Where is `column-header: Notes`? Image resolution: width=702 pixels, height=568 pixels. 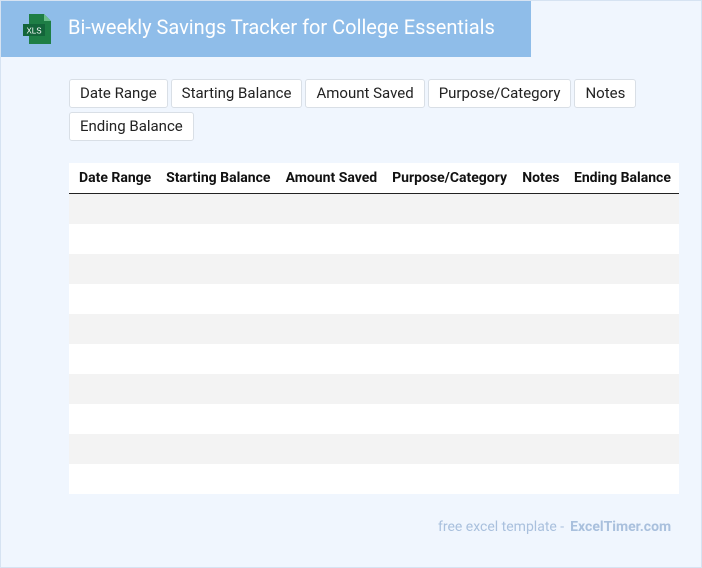
column-header: Notes is located at coordinates (541, 178).